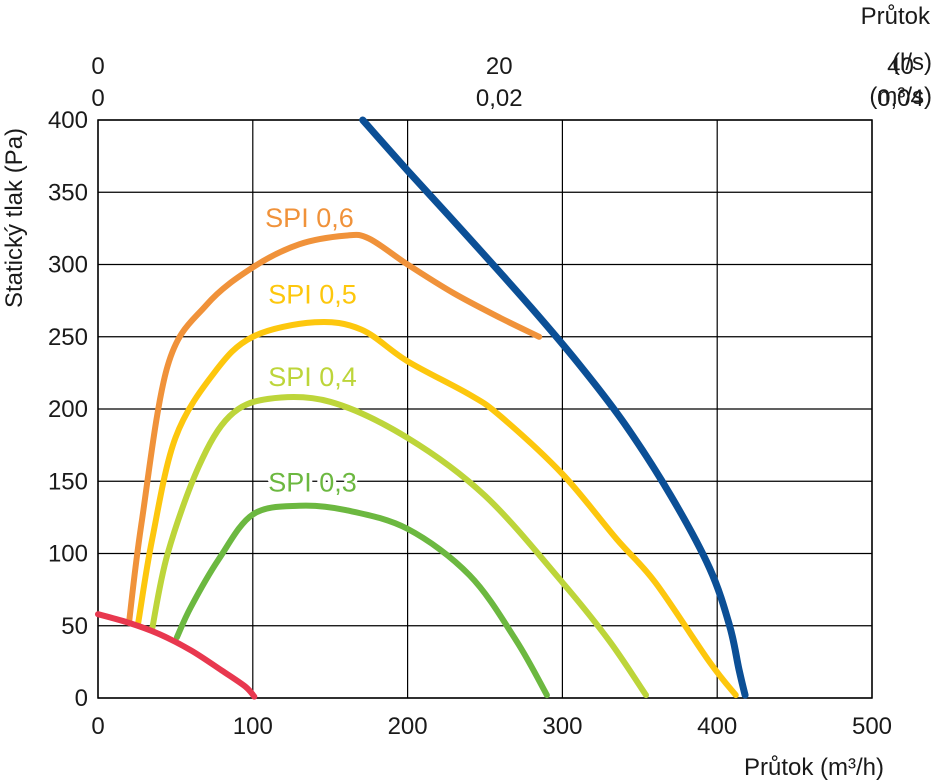  Describe the element at coordinates (499, 98) in the screenshot. I see `top-tick-m3s: 0,02` at that location.